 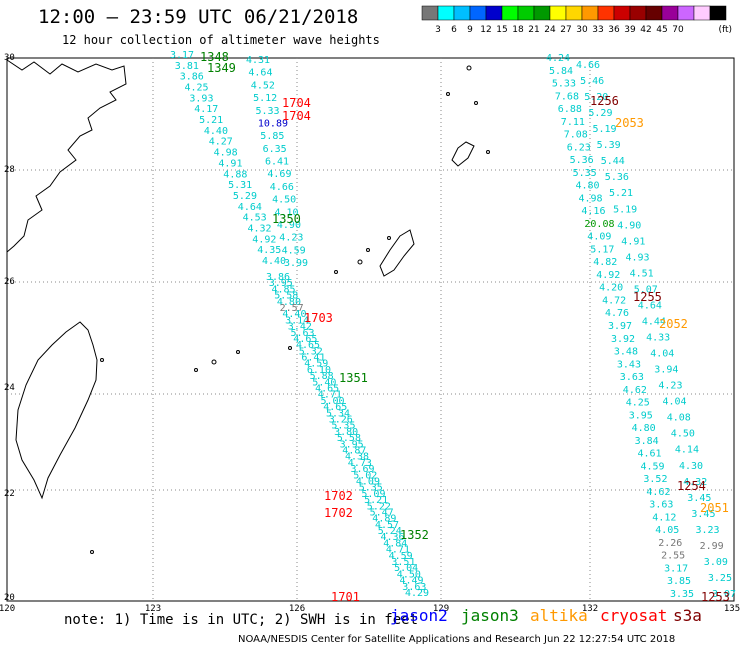 What do you see at coordinates (558, 58) in the screenshot?
I see `swh-value: 4.24` at bounding box center [558, 58].